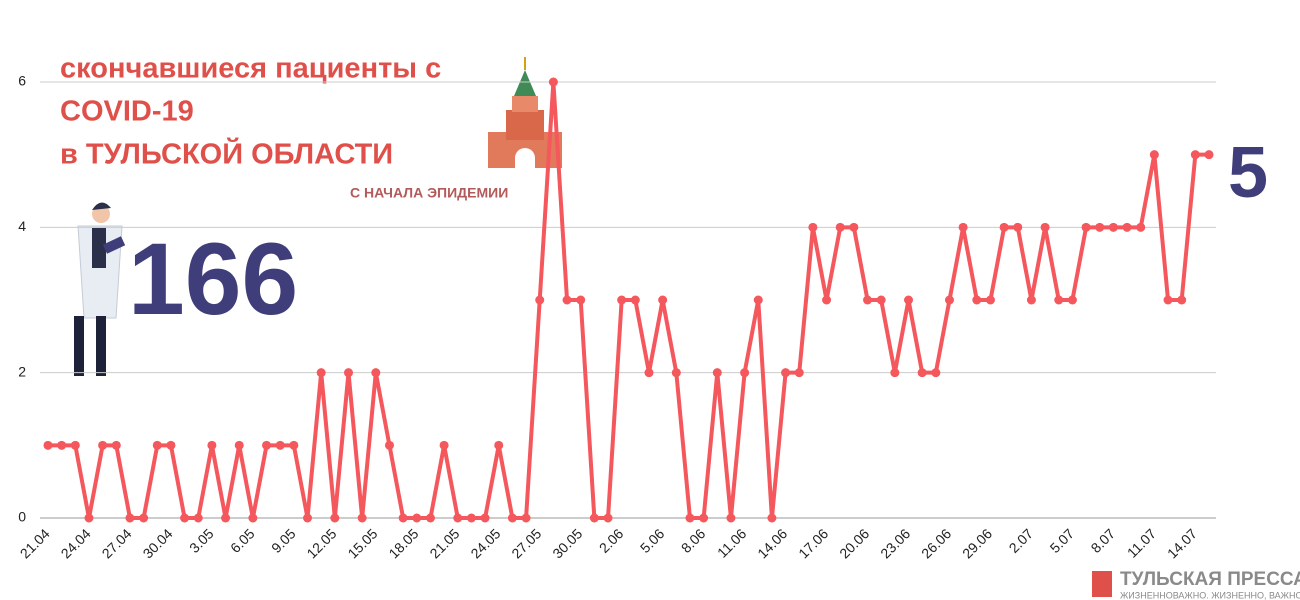 The width and height of the screenshot is (1300, 600). Describe the element at coordinates (283, 540) in the screenshot. I see `x-tick-label: 9.05` at that location.